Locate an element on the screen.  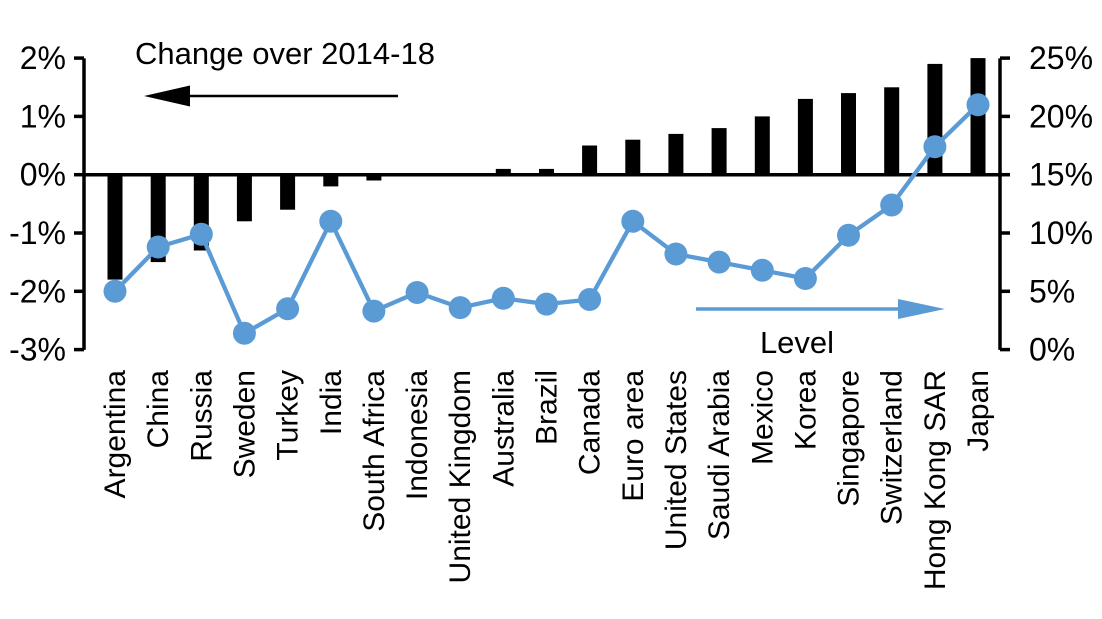
category-label-united-states: United States is located at coordinates (676, 460).